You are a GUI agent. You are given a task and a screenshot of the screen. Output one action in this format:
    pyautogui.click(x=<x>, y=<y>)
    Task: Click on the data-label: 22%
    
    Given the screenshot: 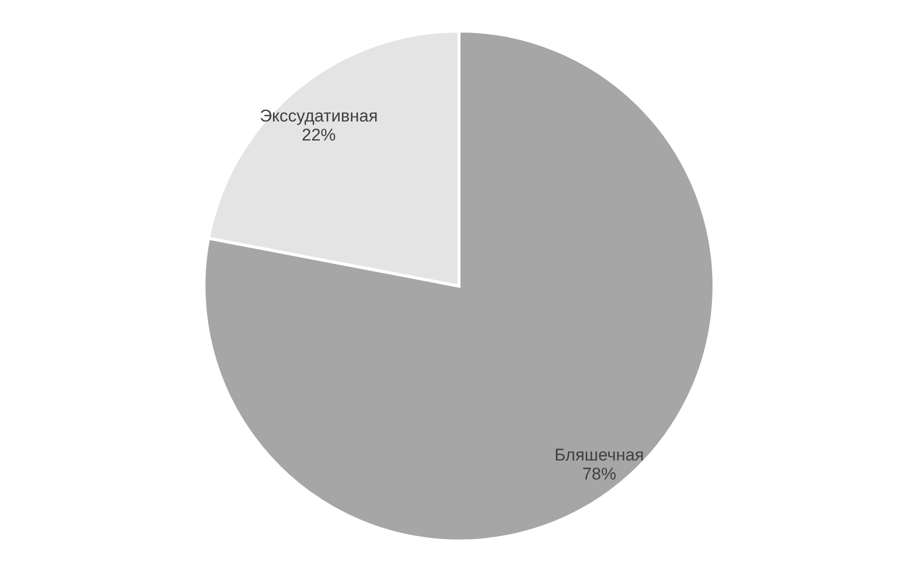 What is the action you would take?
    pyautogui.click(x=319, y=134)
    